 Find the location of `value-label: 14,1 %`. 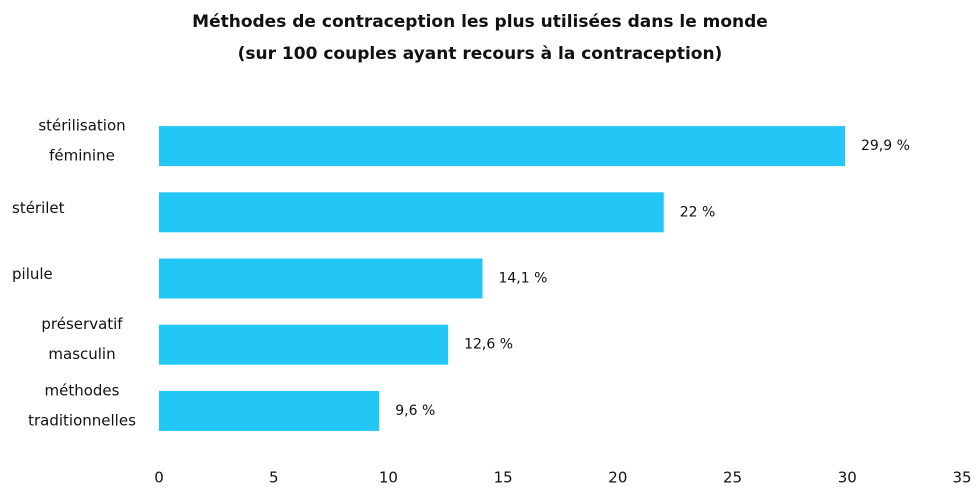

value-label: 14,1 % is located at coordinates (522, 279).